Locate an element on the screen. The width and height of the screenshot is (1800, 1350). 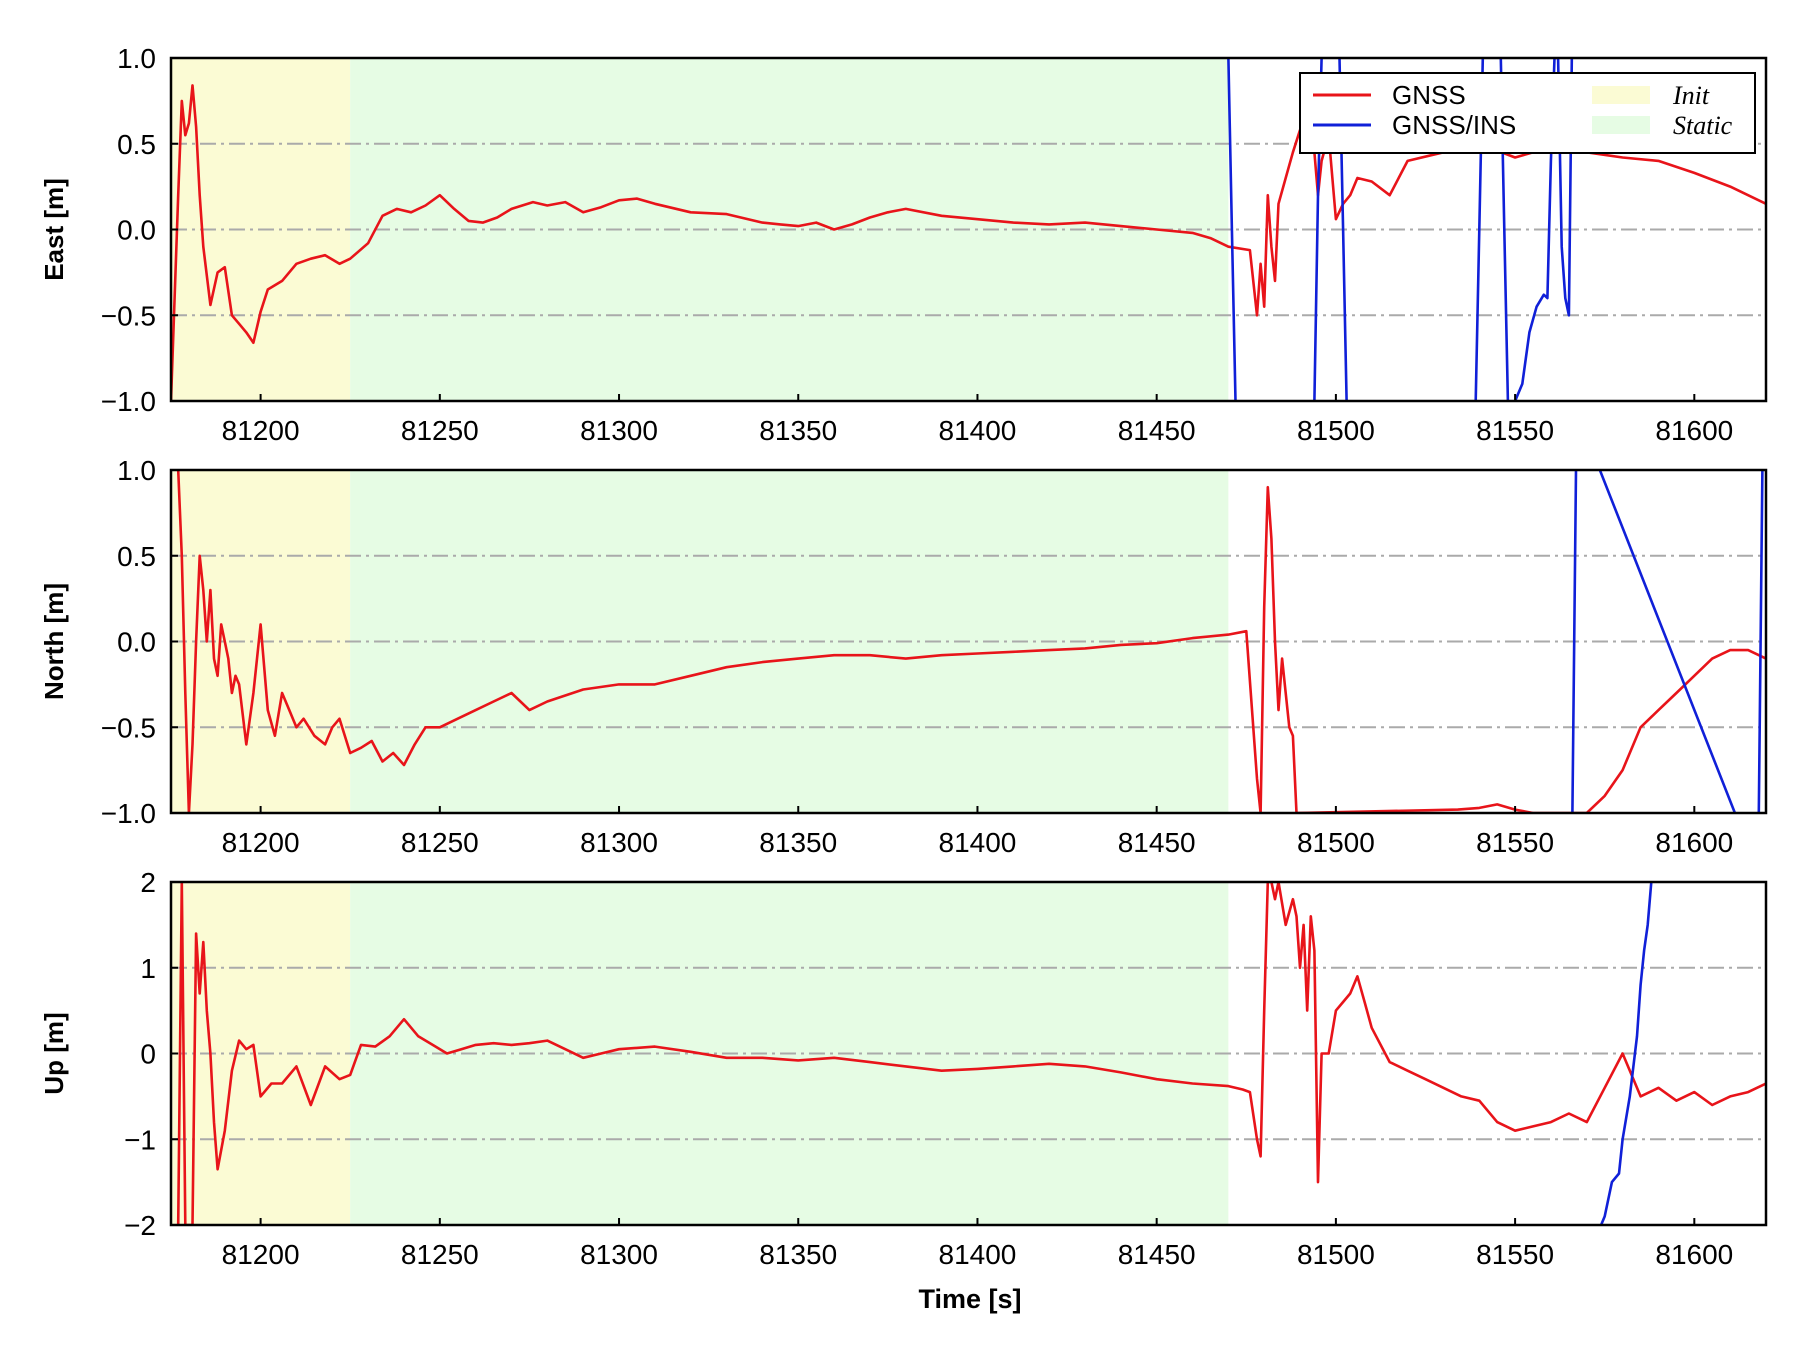
y-tick-label: −2 is located at coordinates (140, 1225).